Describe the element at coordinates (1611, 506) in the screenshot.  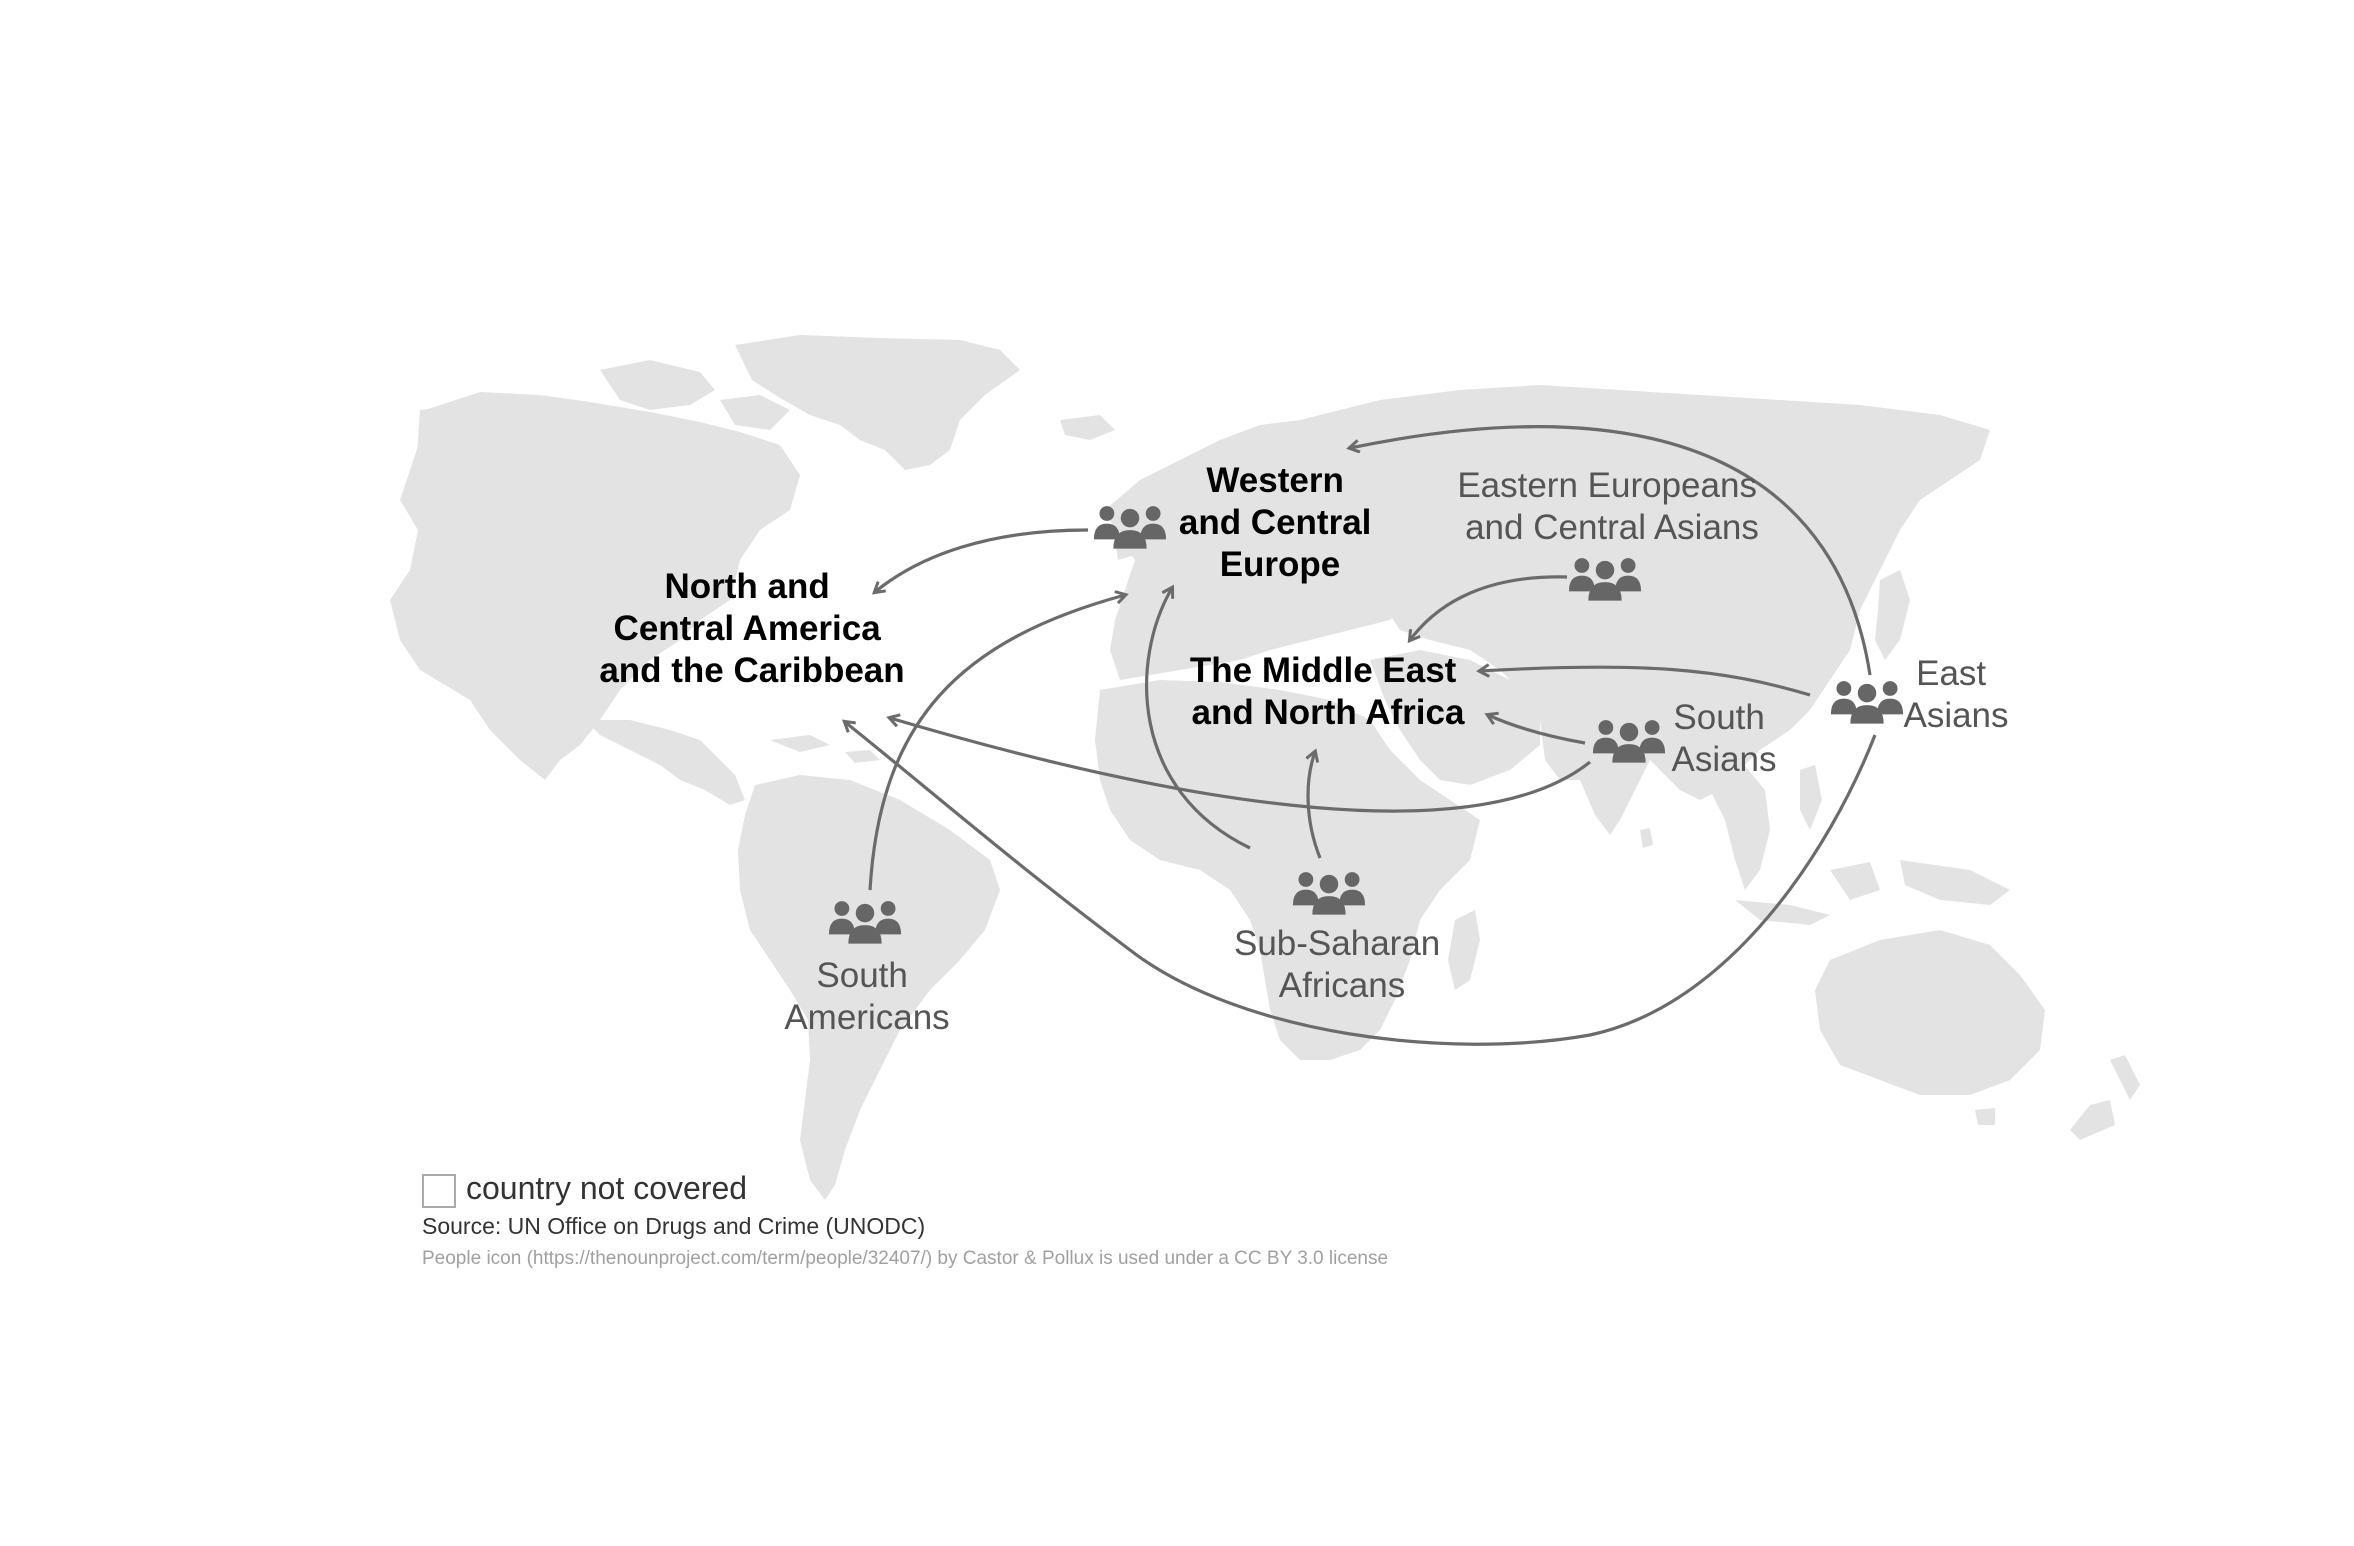
I see `group-label-eastern-europeans: Eastern Europeans and Central Asians` at that location.